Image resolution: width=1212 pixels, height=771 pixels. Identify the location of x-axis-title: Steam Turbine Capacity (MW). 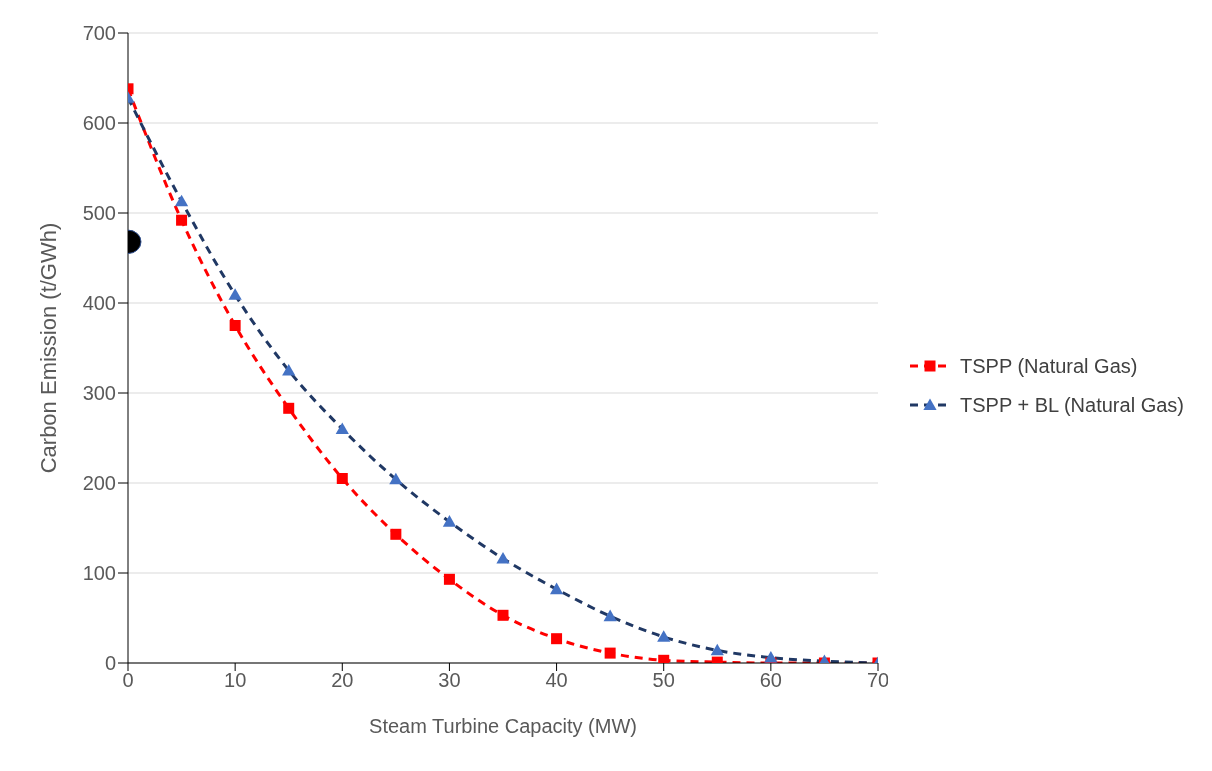
(503, 726).